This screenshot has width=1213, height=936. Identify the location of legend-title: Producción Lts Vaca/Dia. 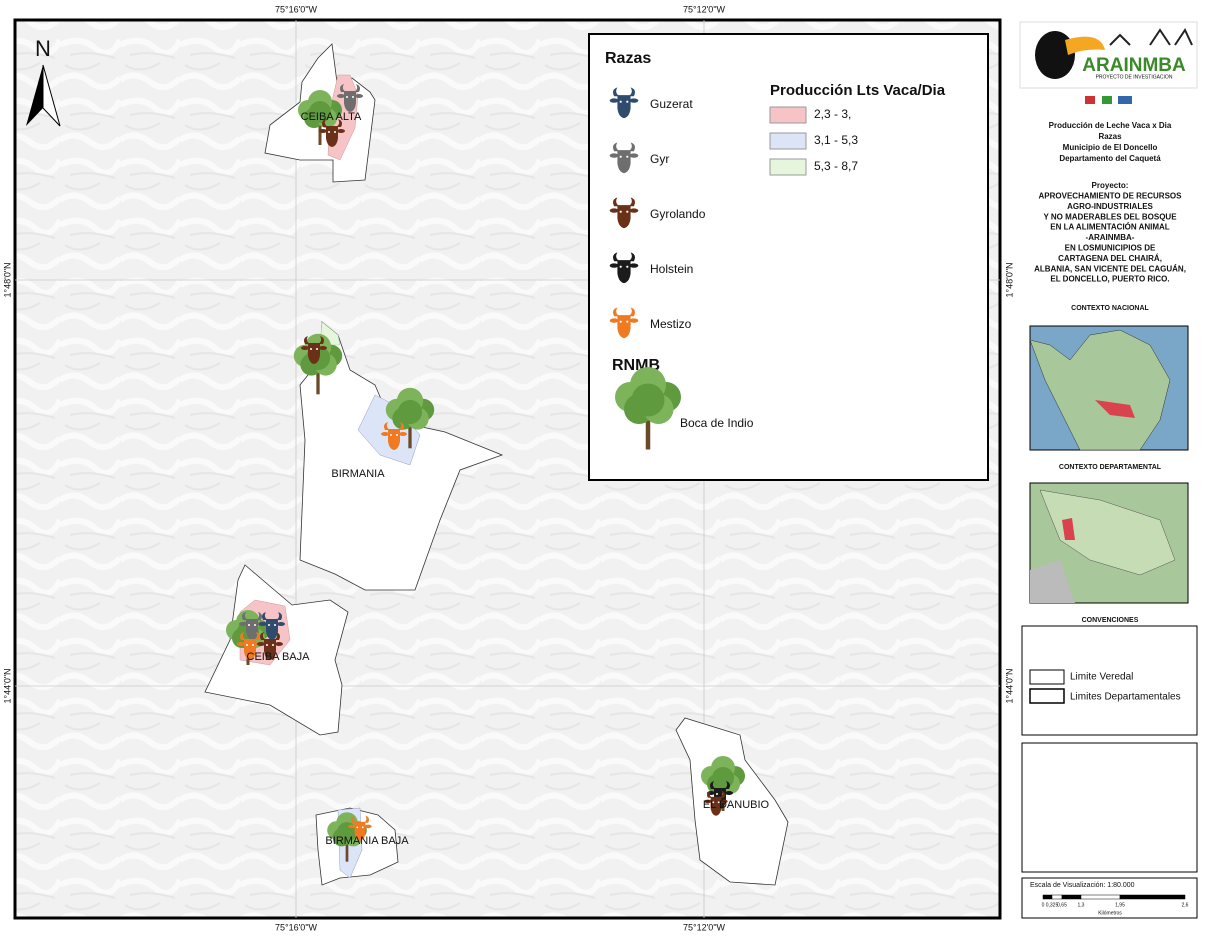
(858, 90).